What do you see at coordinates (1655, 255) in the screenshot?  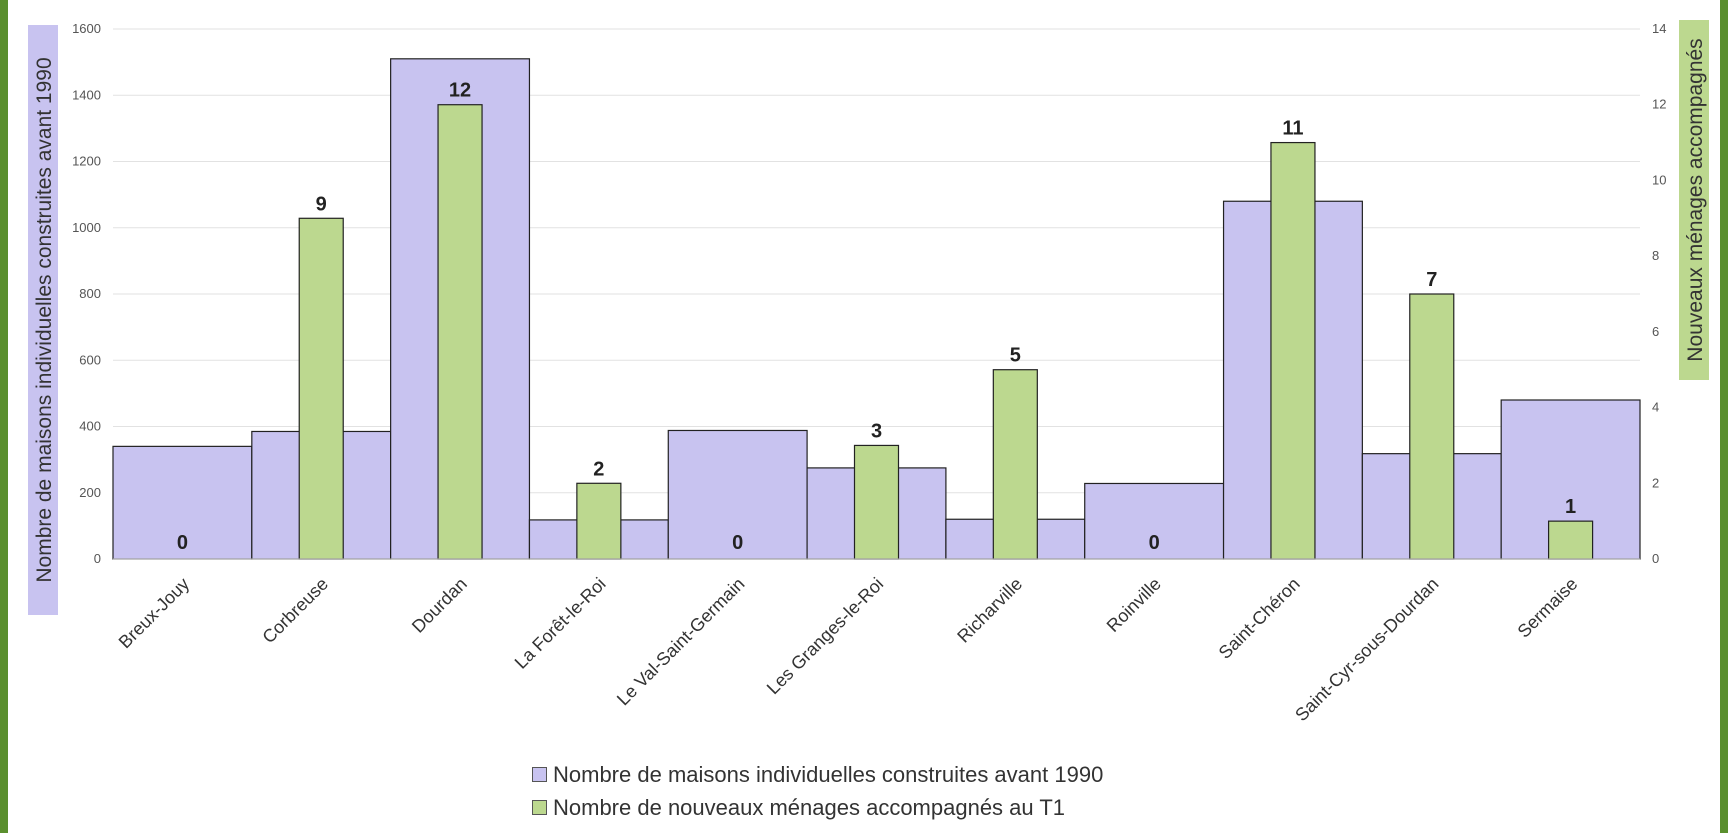 I see `right-tick-label: 8` at bounding box center [1655, 255].